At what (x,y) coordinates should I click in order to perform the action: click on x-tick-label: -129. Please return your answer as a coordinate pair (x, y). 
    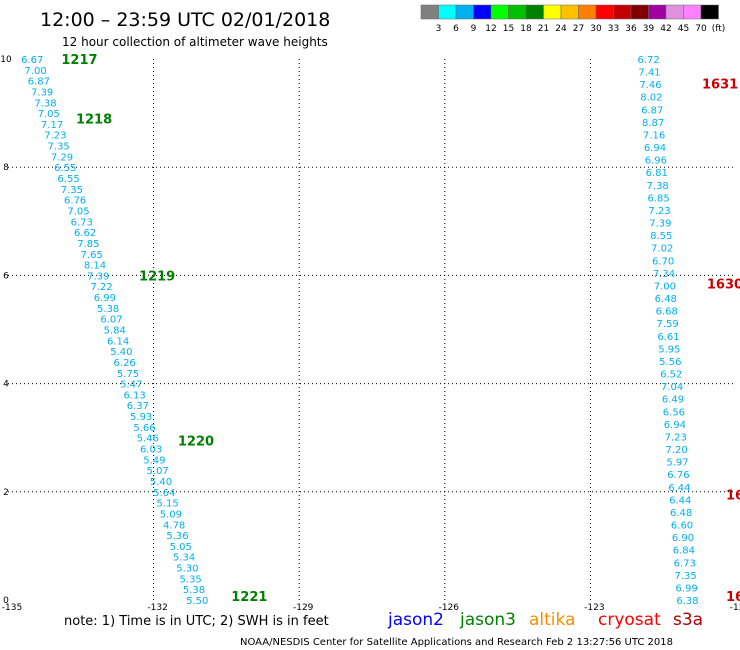
    Looking at the image, I should click on (303, 608).